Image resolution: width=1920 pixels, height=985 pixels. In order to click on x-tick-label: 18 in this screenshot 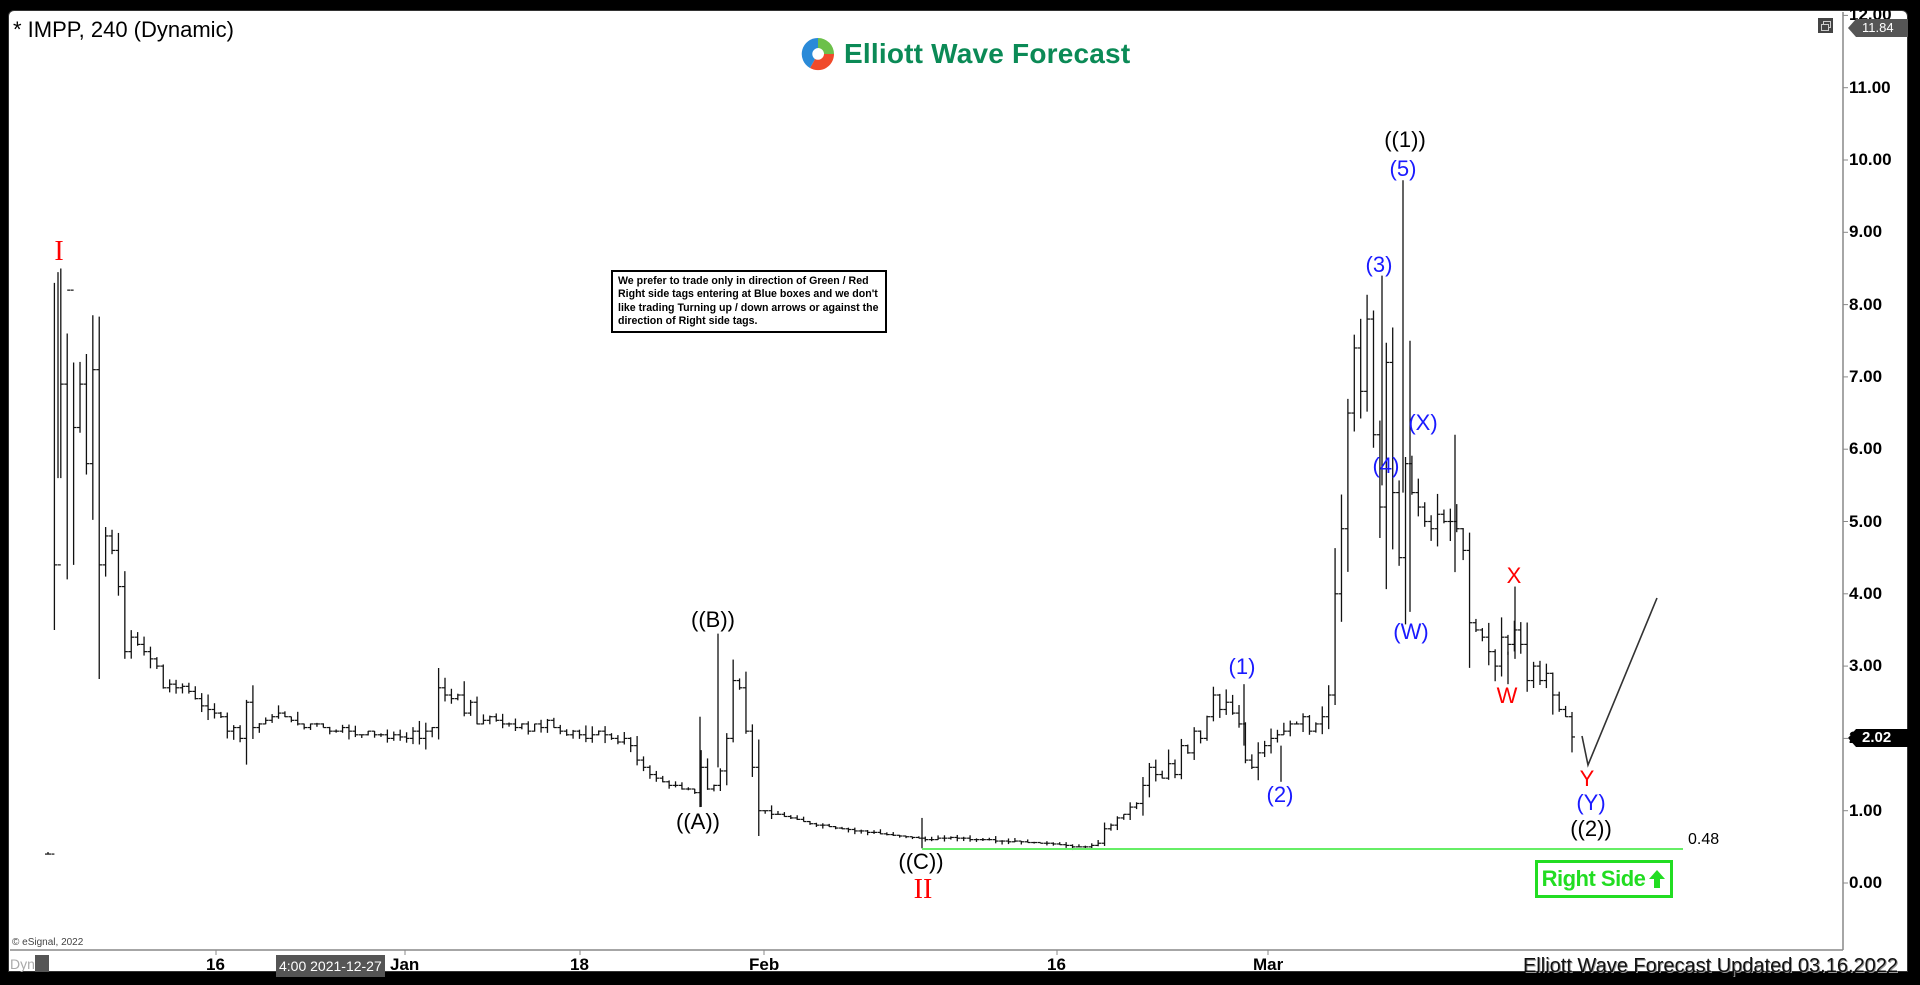, I will do `click(579, 964)`.